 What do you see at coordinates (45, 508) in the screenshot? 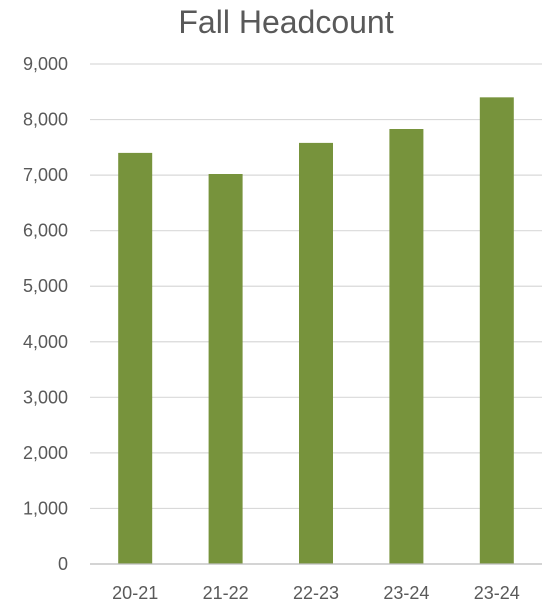
I see `y-tick-label: 1,000` at bounding box center [45, 508].